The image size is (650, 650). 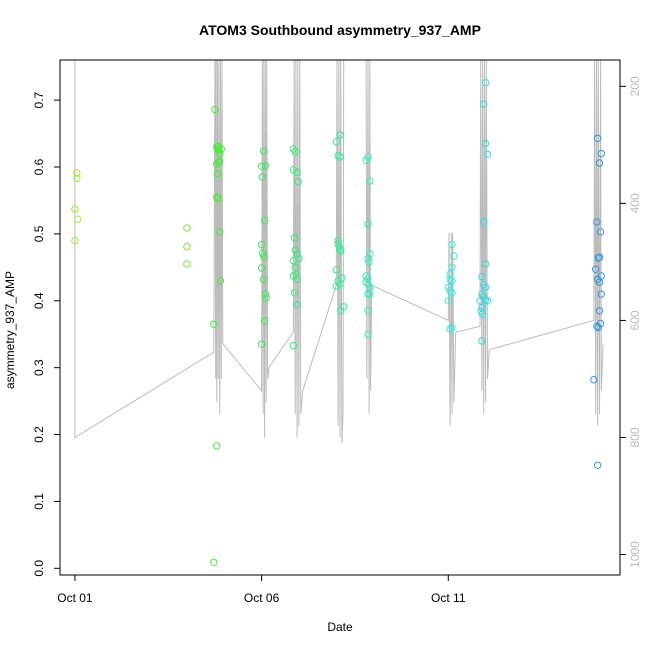 What do you see at coordinates (635, 554) in the screenshot?
I see `y2-tick-label: 1000` at bounding box center [635, 554].